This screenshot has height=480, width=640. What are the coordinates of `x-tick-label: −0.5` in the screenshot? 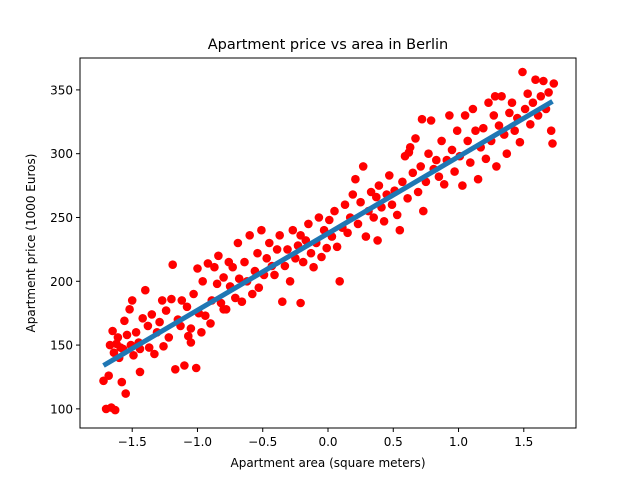 It's located at (262, 442).